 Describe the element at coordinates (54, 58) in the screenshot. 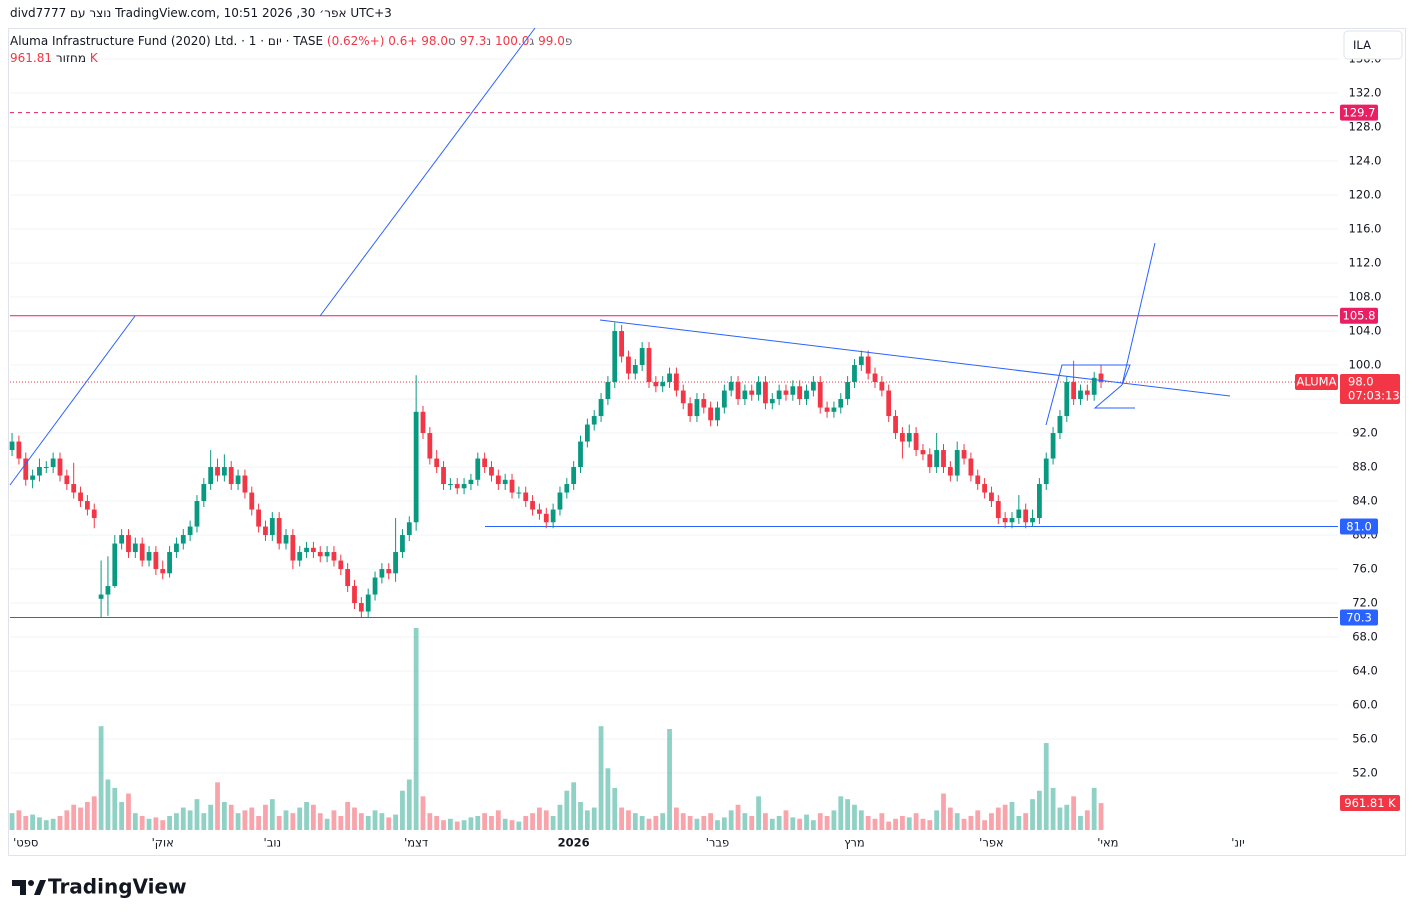

I see `volume-legend: מחזור 961.81 K` at that location.